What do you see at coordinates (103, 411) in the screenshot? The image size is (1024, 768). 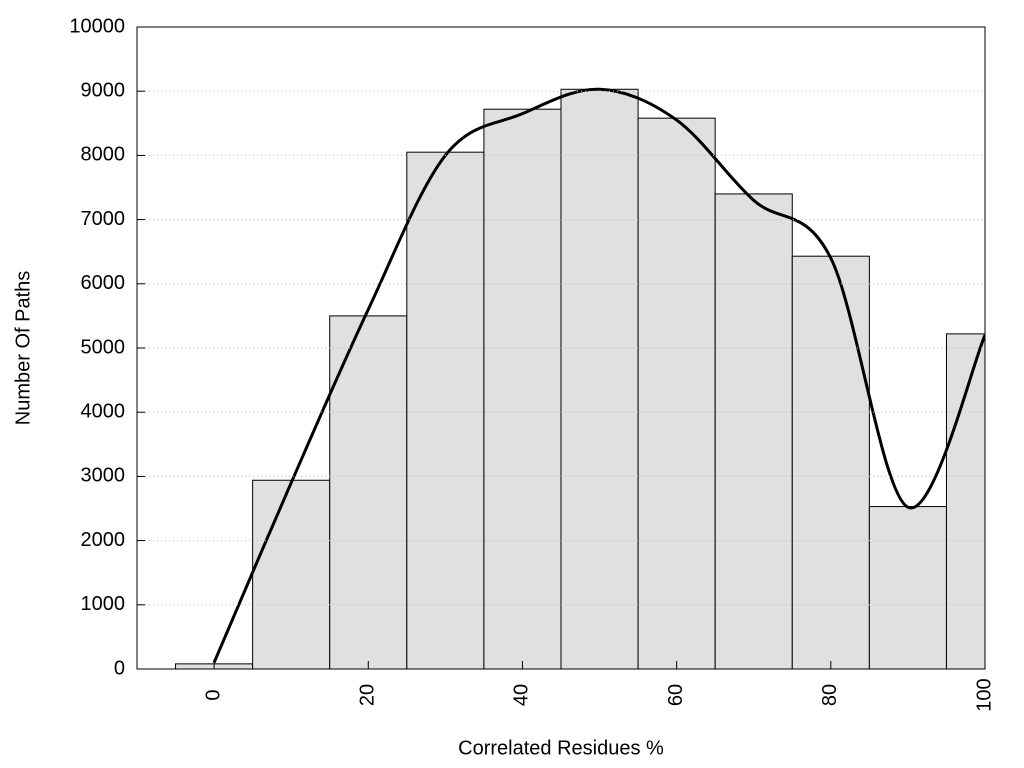 I see `y-tick-label: 4000` at bounding box center [103, 411].